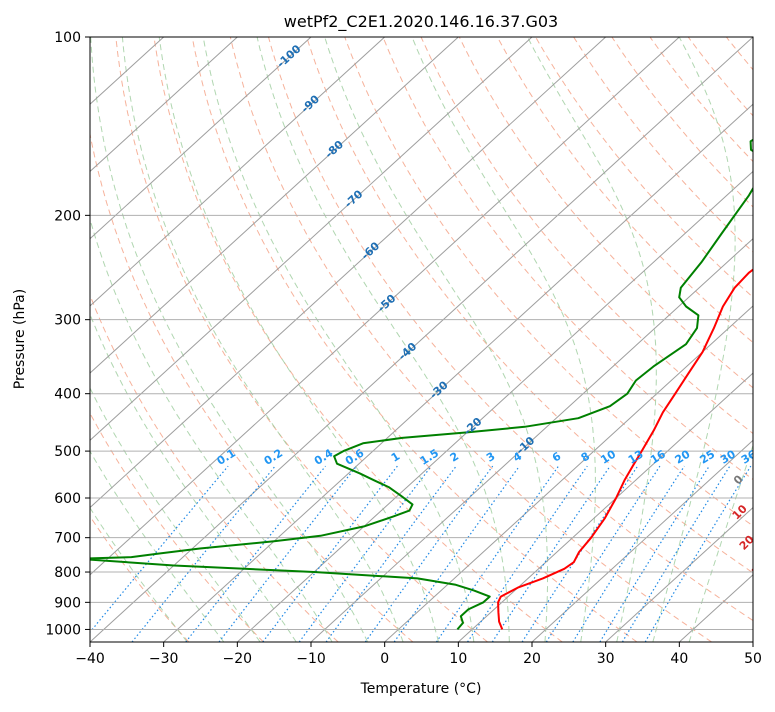  Describe the element at coordinates (606, 659) in the screenshot. I see `x-tick-label: 30` at that location.